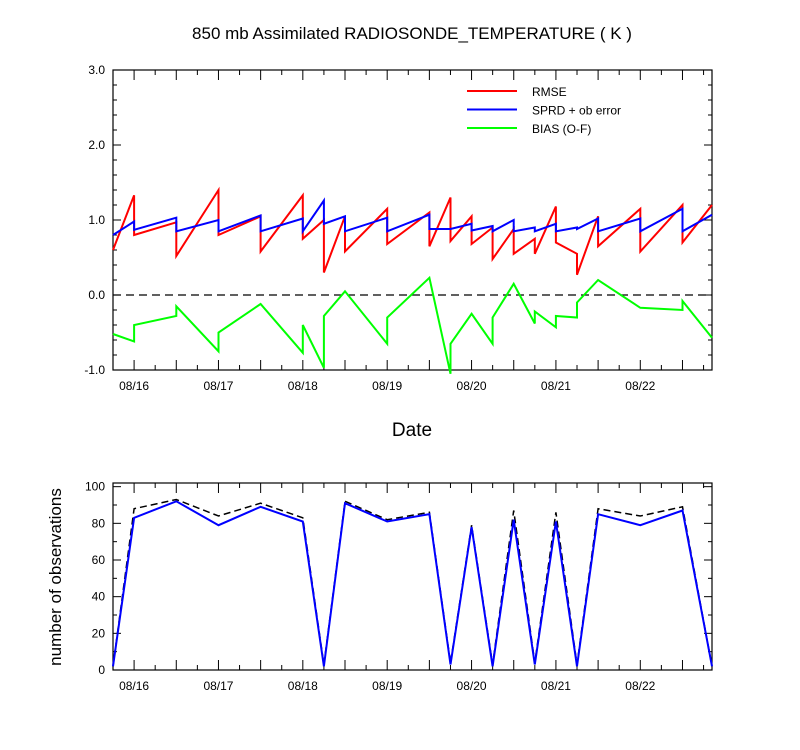  What do you see at coordinates (94, 370) in the screenshot?
I see `y-tick-label: -1.0` at bounding box center [94, 370].